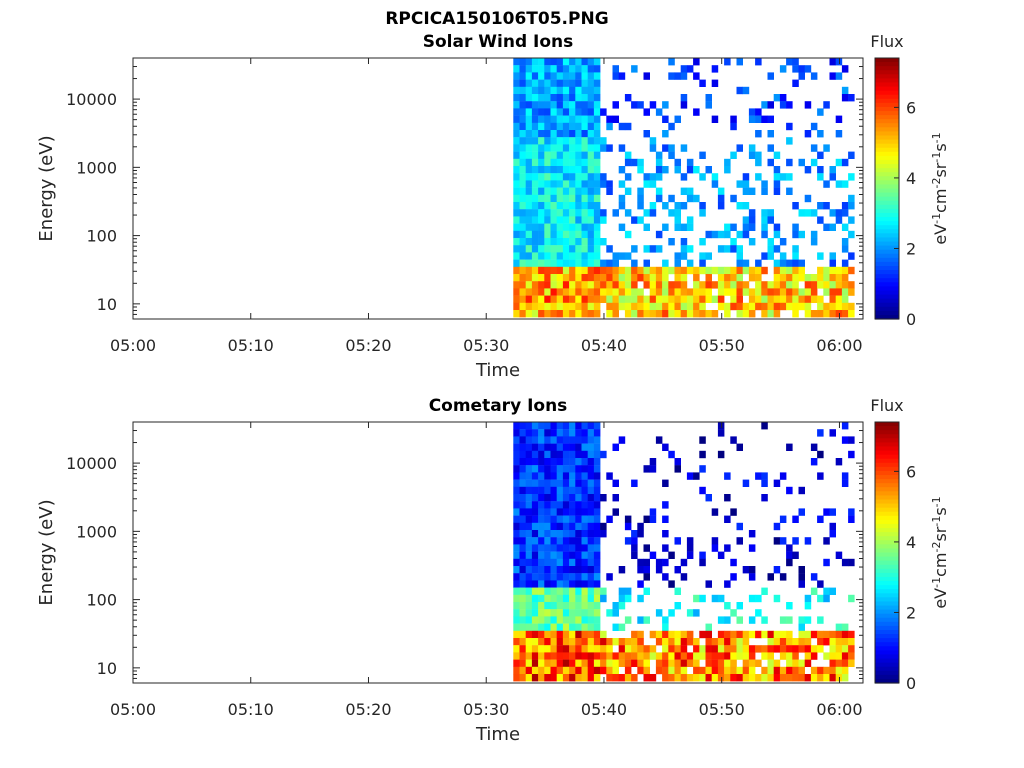  Describe the element at coordinates (940, 552) in the screenshot. I see `colorbar-units-label: eV-1cm-2sr-1s-1` at that location.